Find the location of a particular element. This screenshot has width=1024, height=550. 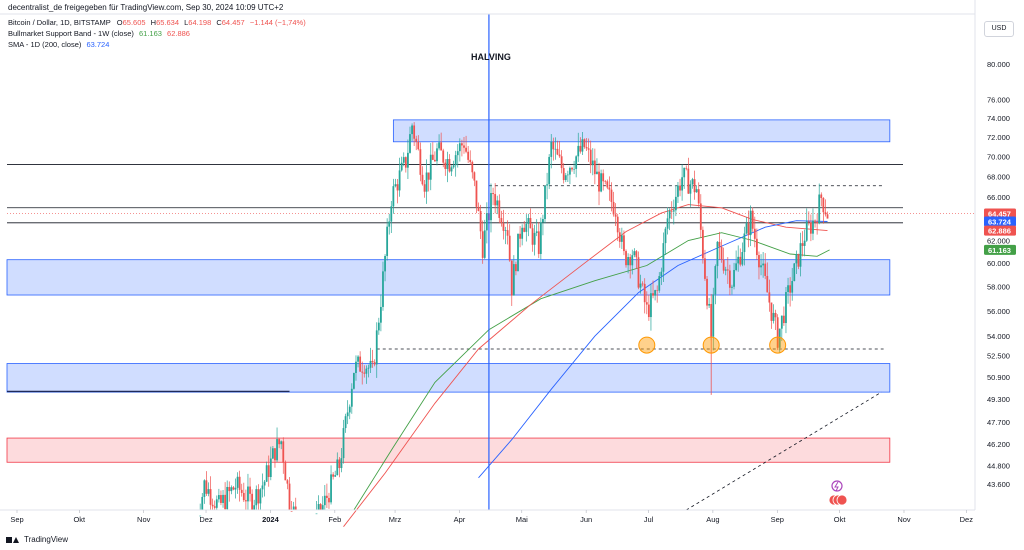

price-tick-label: 50.900 is located at coordinates (998, 377).